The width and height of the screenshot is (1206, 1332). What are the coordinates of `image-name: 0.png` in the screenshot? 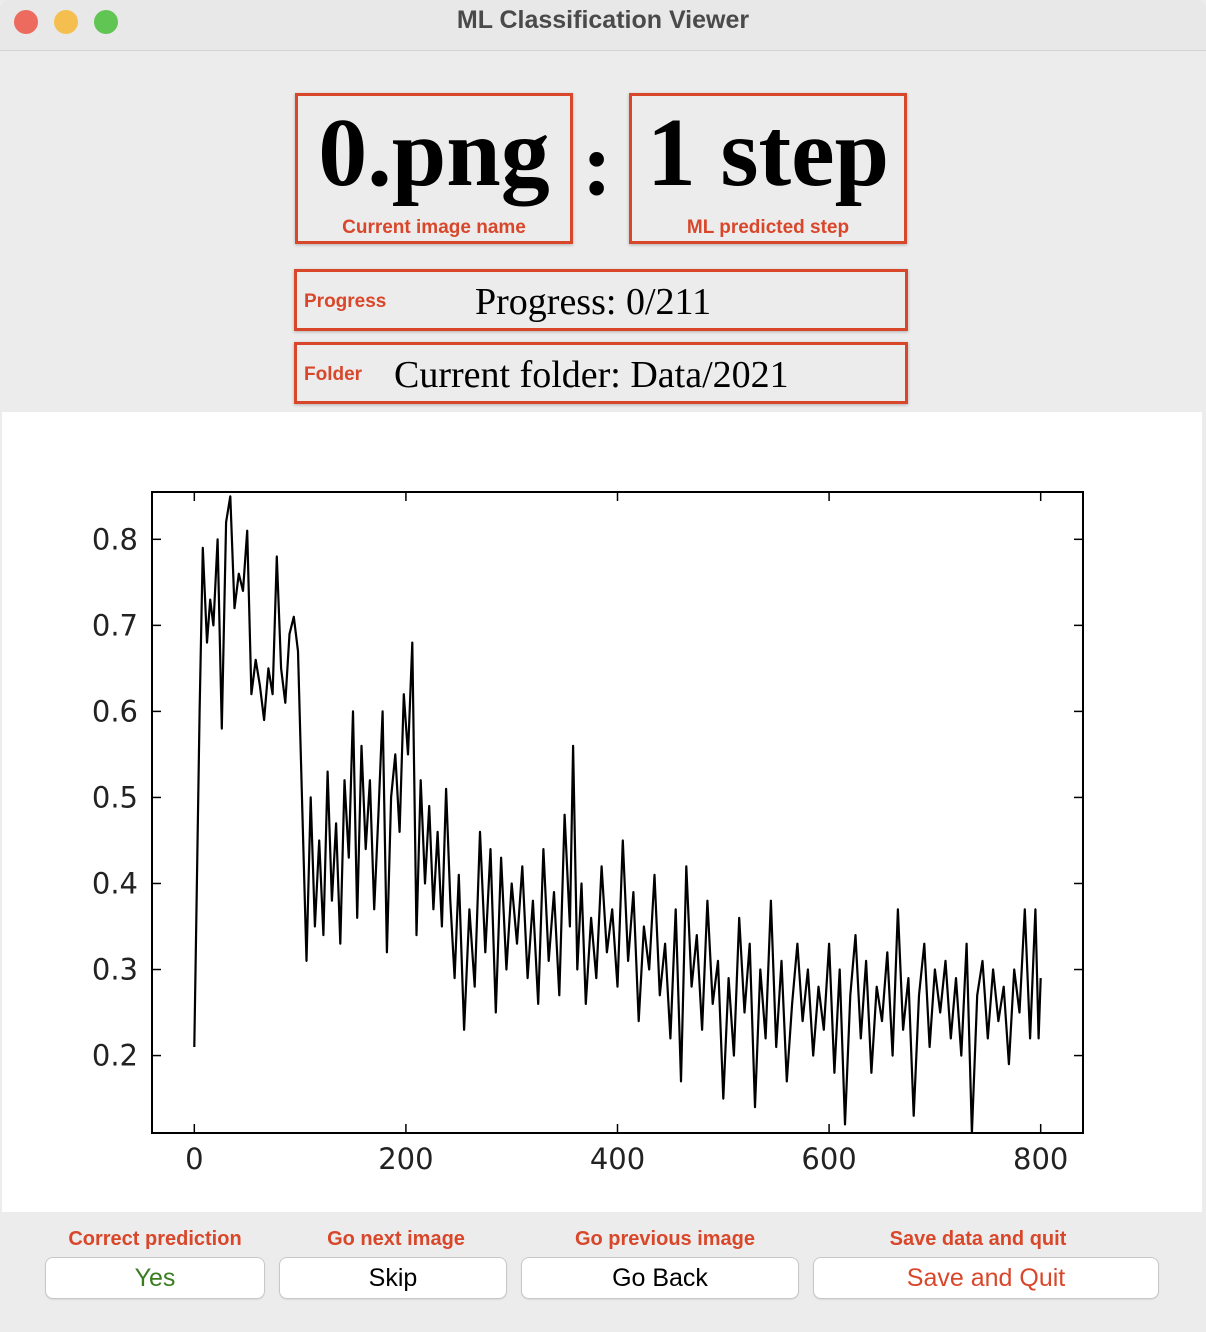 It's located at (434, 153).